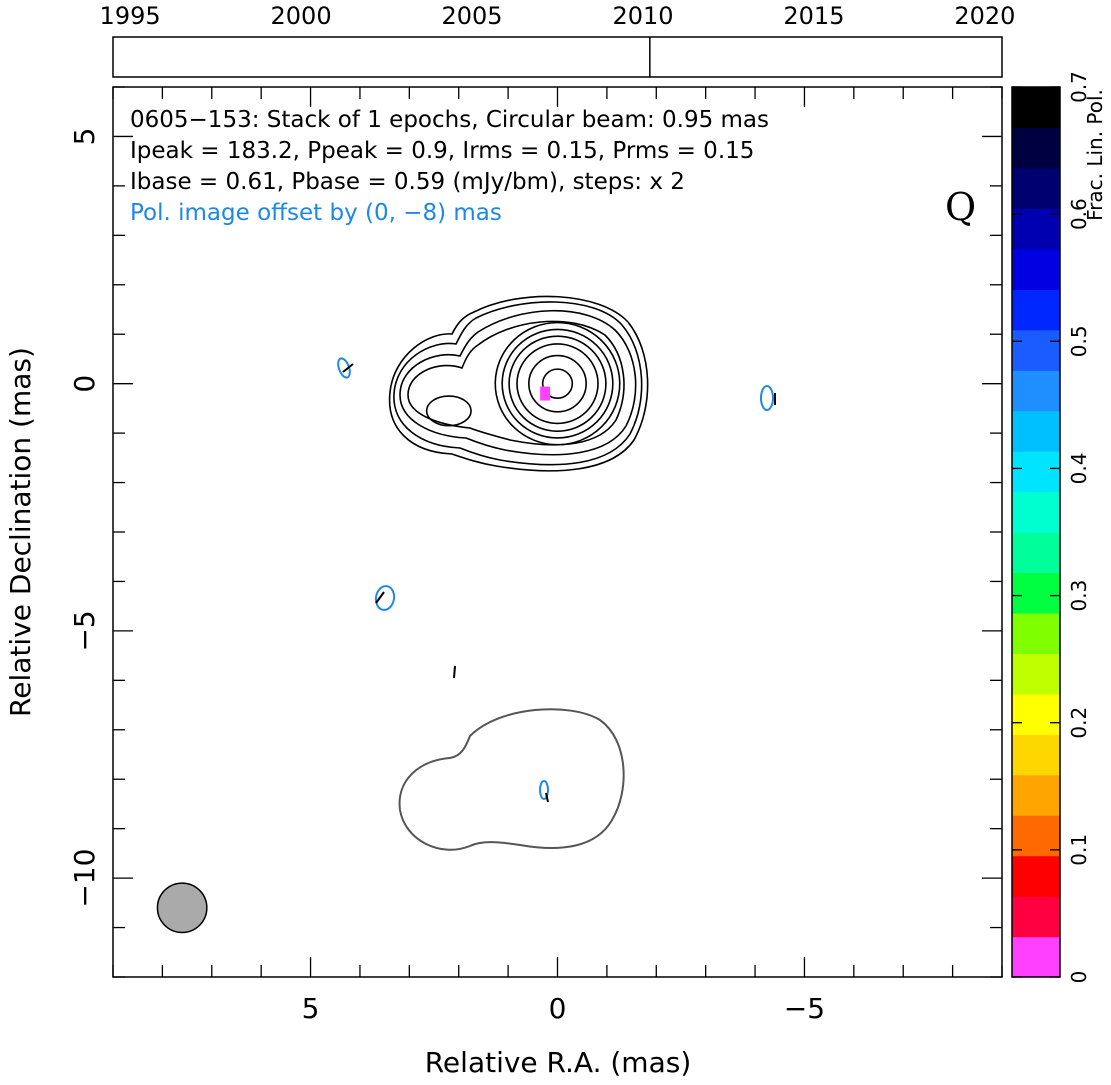 This screenshot has height=1085, width=1111. I want to click on epoch-timeline: 1995 2000 2005 2010 2015 2020, so click(557, 40).